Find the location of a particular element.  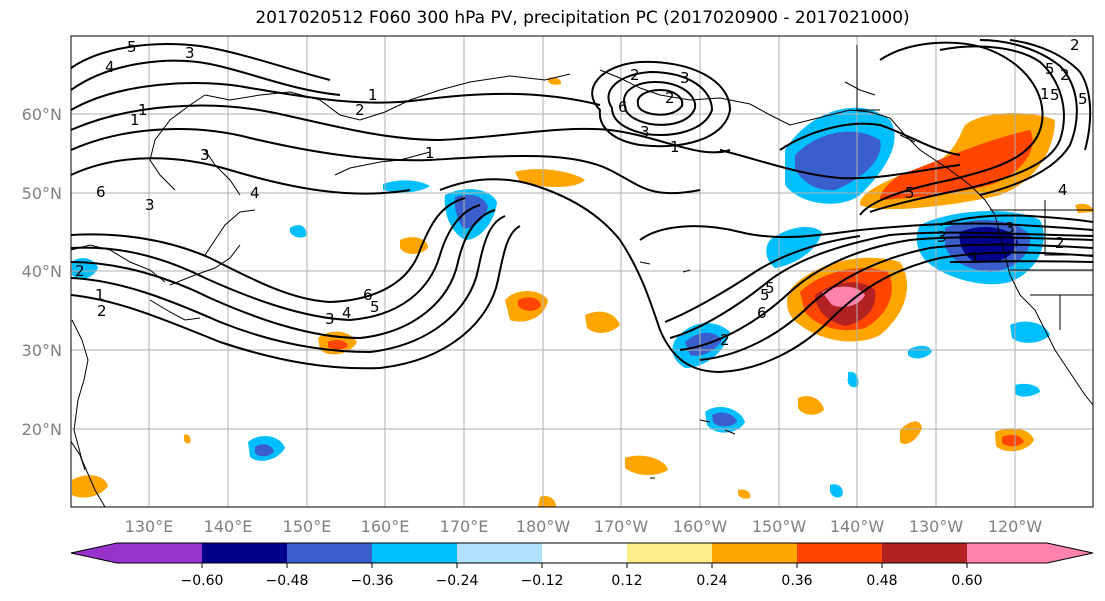

colorbar-tick-label: −0.12 is located at coordinates (542, 581).